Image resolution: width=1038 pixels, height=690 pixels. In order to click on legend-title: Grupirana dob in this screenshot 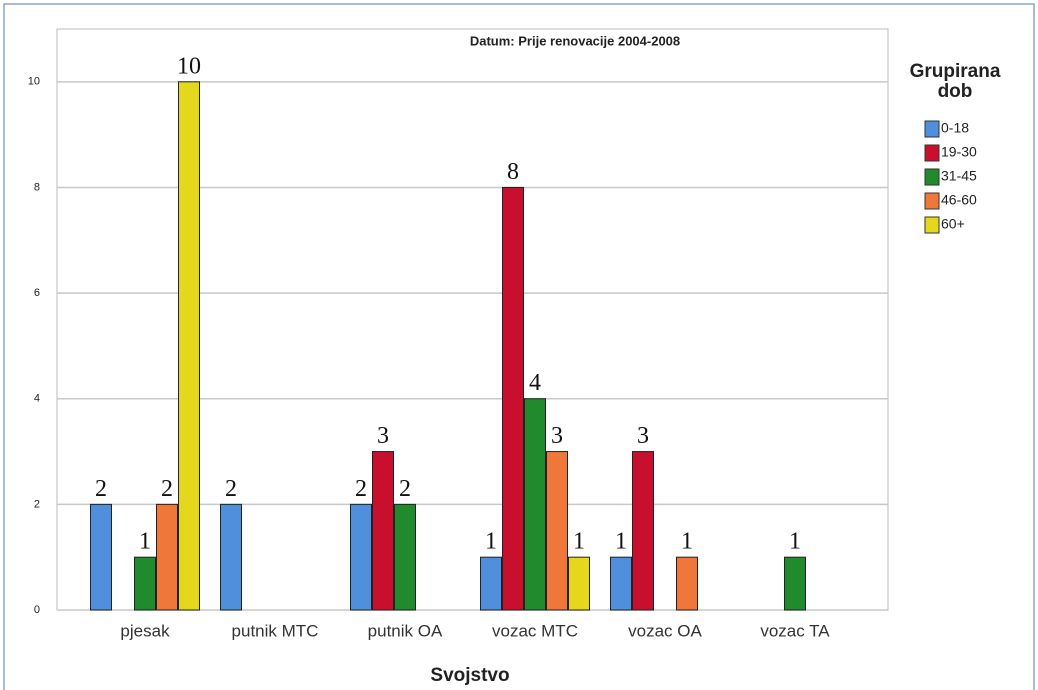, I will do `click(955, 81)`.